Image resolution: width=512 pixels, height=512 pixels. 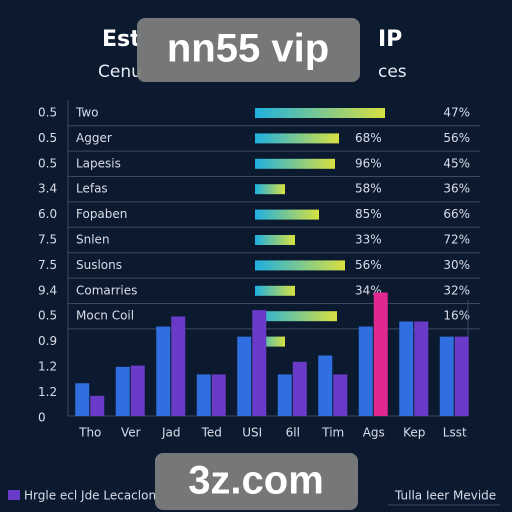 I want to click on value-label: 32%, so click(x=456, y=290).